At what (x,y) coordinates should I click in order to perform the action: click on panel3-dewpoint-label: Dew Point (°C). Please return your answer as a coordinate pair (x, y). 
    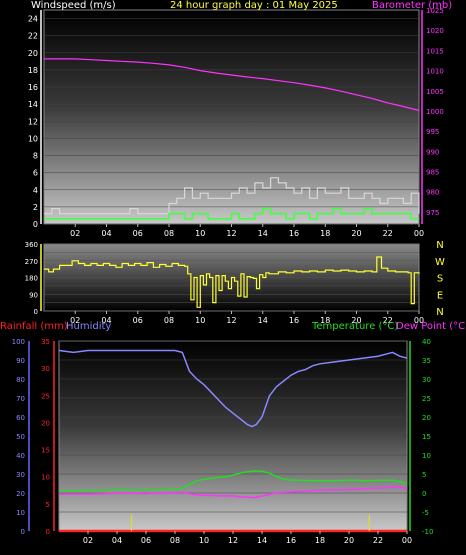
    Looking at the image, I should click on (431, 326).